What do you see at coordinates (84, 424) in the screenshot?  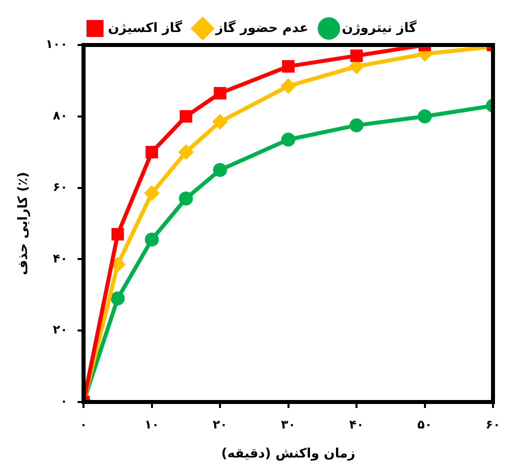 I see `x-tick-label: ۰` at bounding box center [84, 424].